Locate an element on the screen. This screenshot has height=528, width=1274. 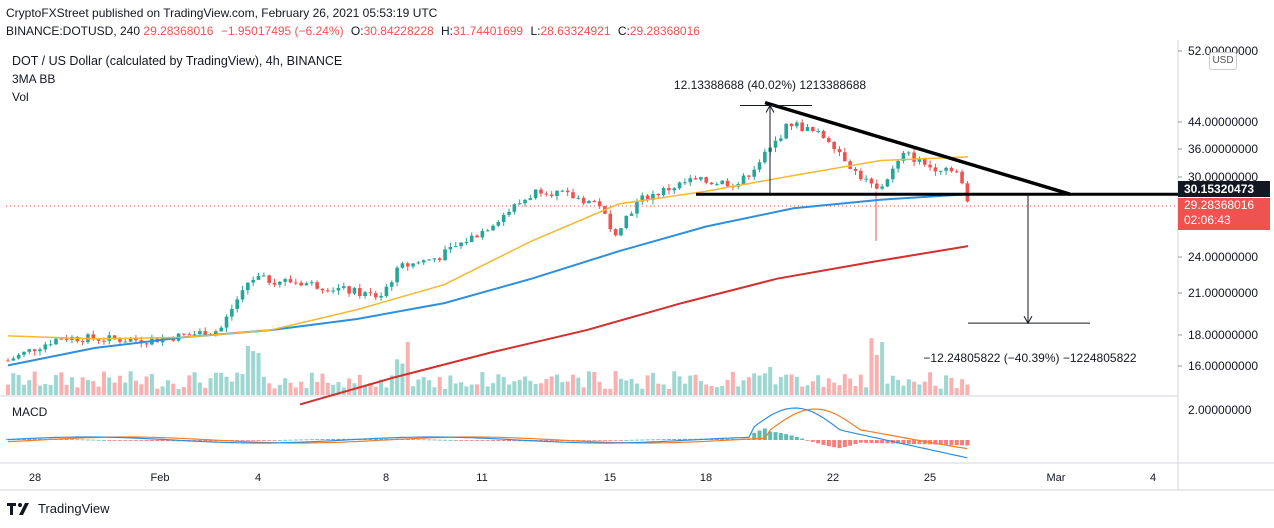
indicator-legend: 3MA BB is located at coordinates (34, 79).